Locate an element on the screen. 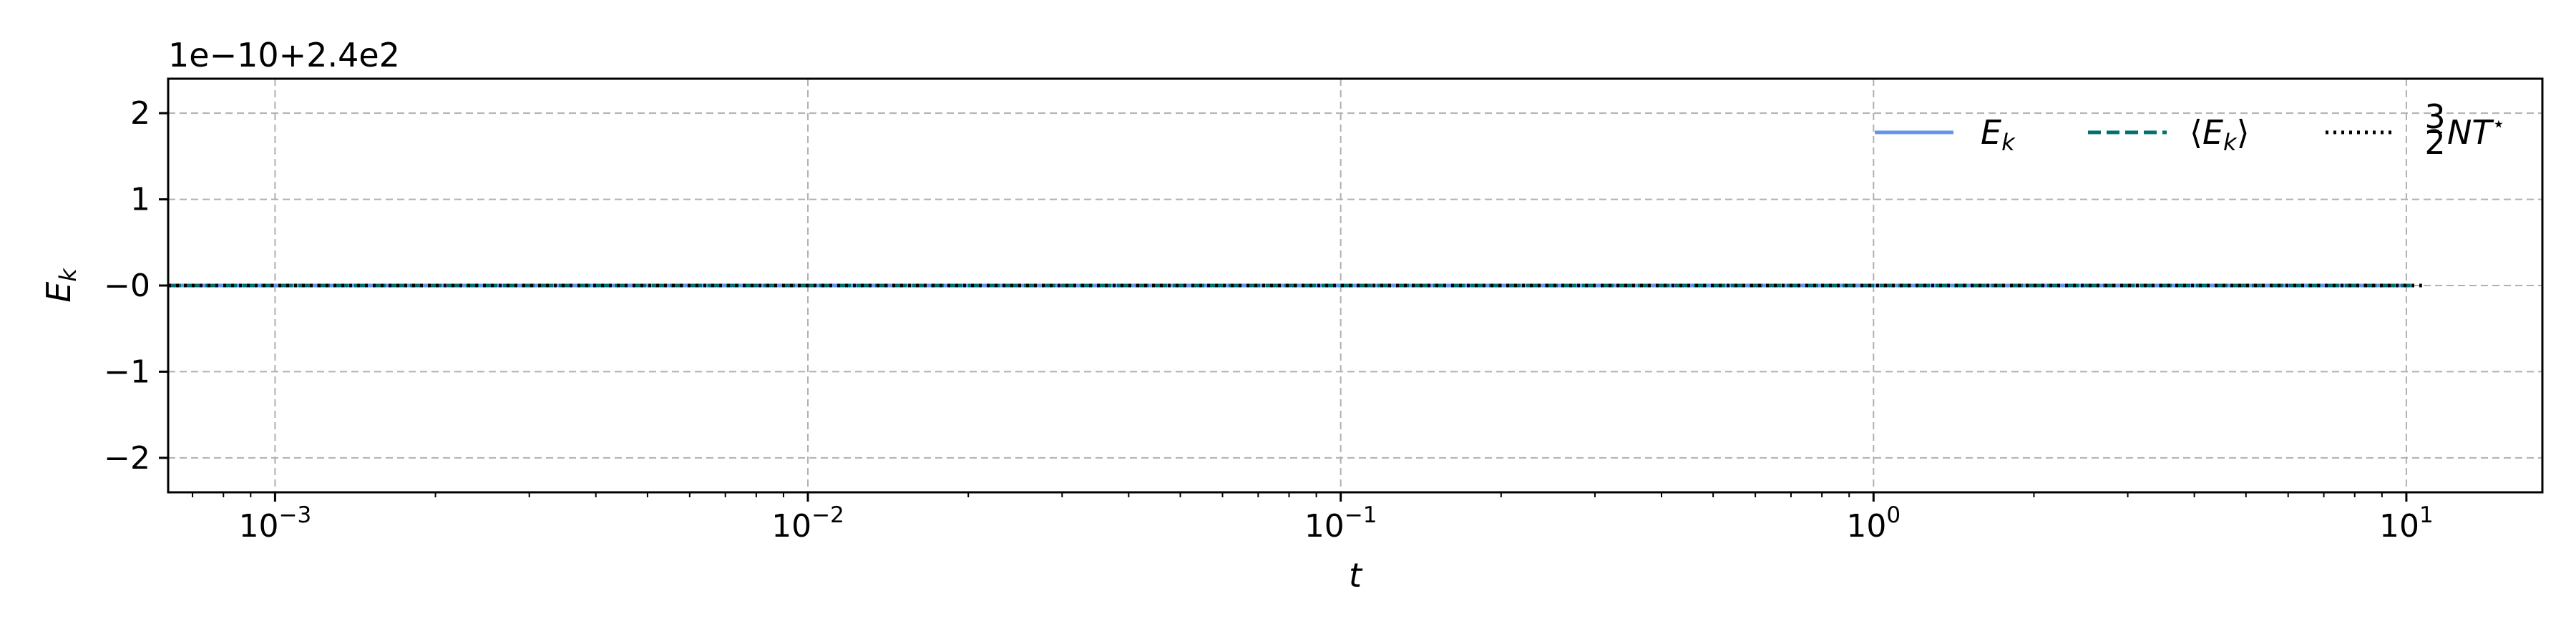 This screenshot has width=2576, height=644. legend: Ek ⟨Ek⟩ 3 2 NT⋆ is located at coordinates (2190, 129).